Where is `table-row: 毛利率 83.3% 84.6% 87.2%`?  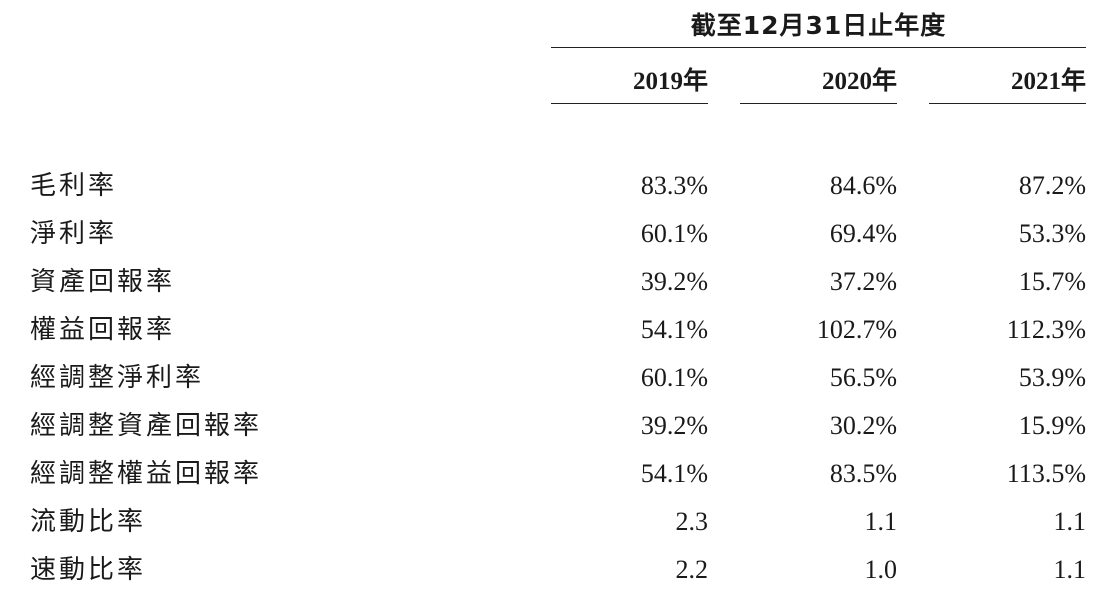
table-row: 毛利率 83.3% 84.6% 87.2% is located at coordinates (550, 186).